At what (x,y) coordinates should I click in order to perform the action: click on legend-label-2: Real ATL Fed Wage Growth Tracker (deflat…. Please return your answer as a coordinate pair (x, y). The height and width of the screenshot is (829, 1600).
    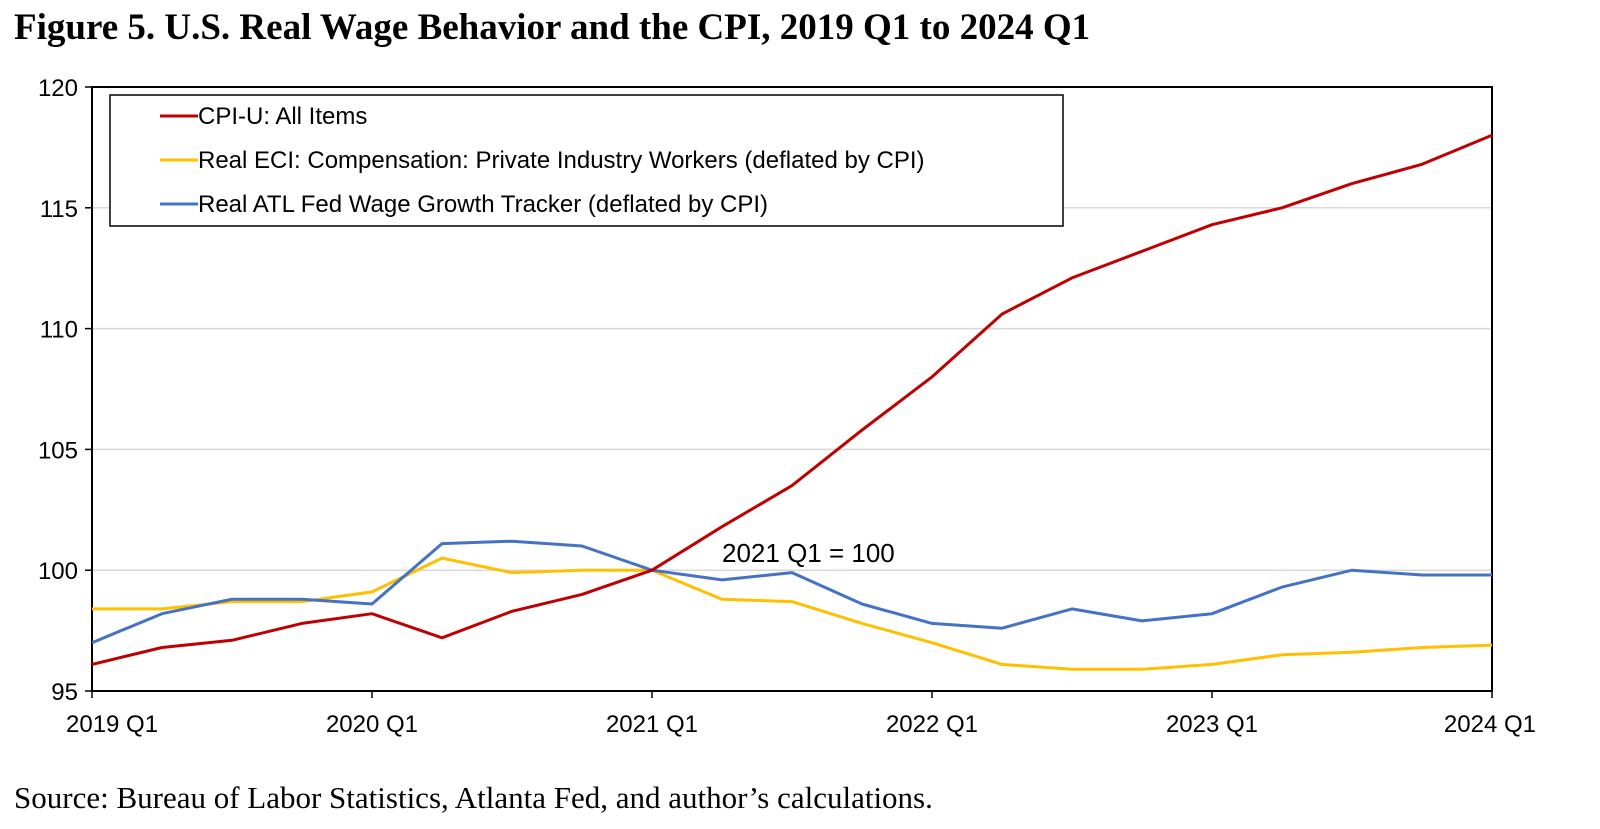
    Looking at the image, I should click on (483, 204).